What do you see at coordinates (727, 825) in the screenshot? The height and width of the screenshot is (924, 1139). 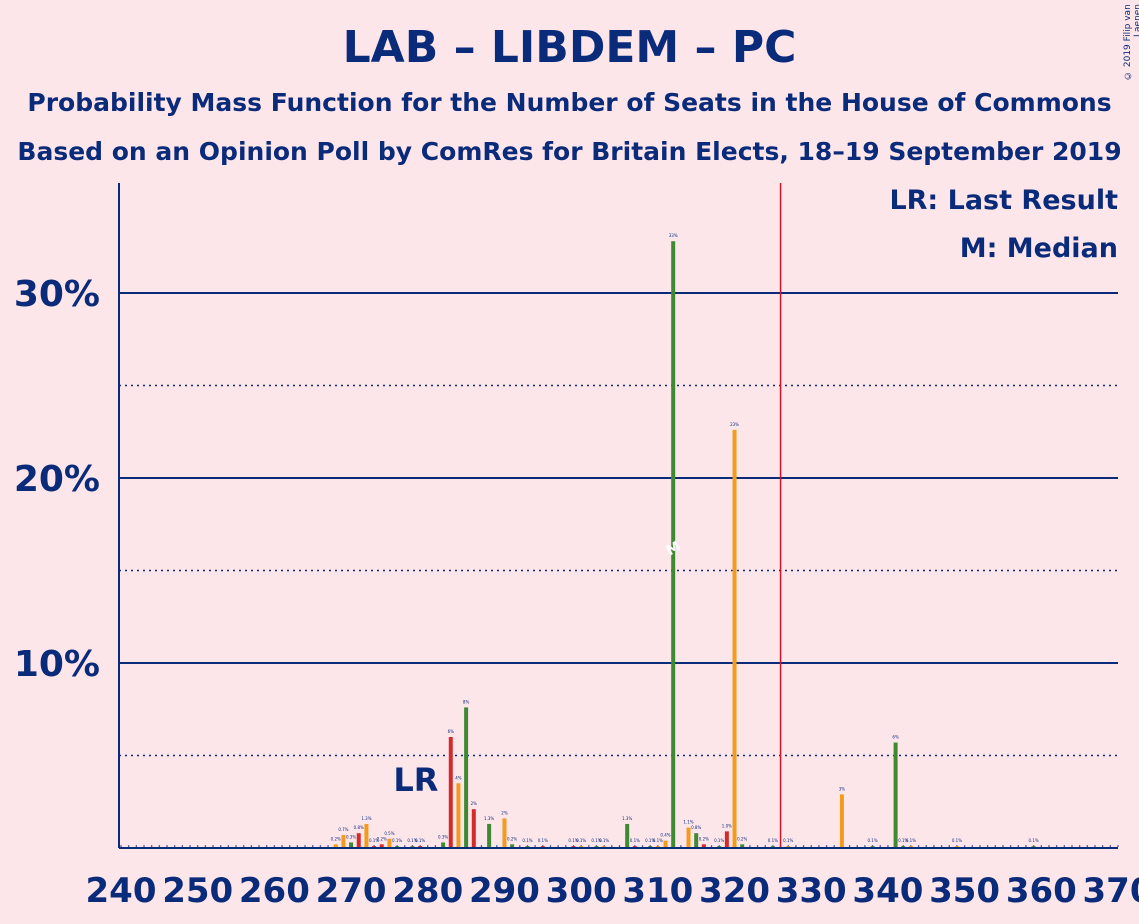 I see `bar-value-label: 1.0%` at bounding box center [727, 825].